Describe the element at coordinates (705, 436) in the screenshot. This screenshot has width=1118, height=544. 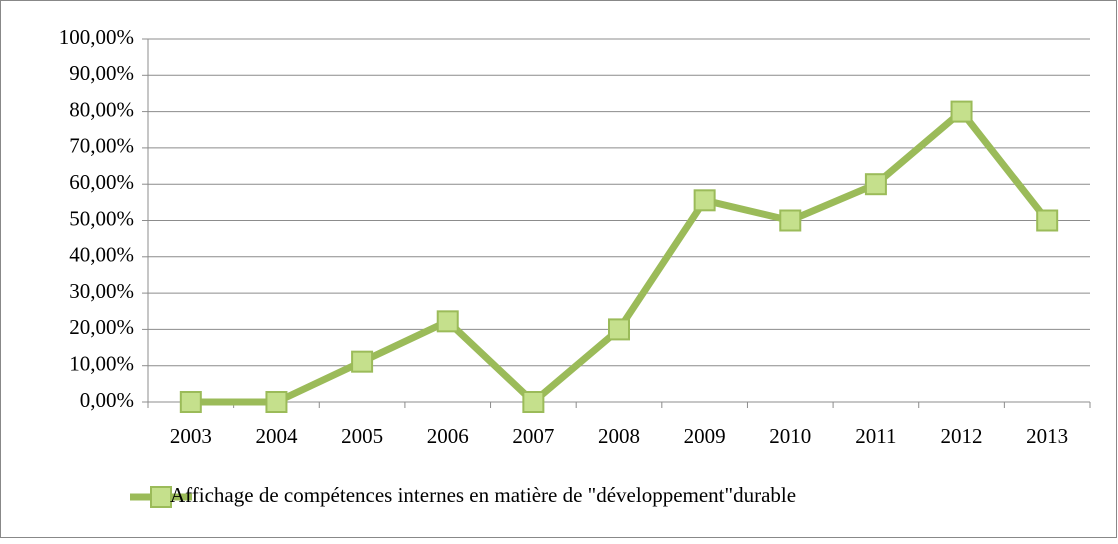
I see `x-tick-label: 2009` at that location.